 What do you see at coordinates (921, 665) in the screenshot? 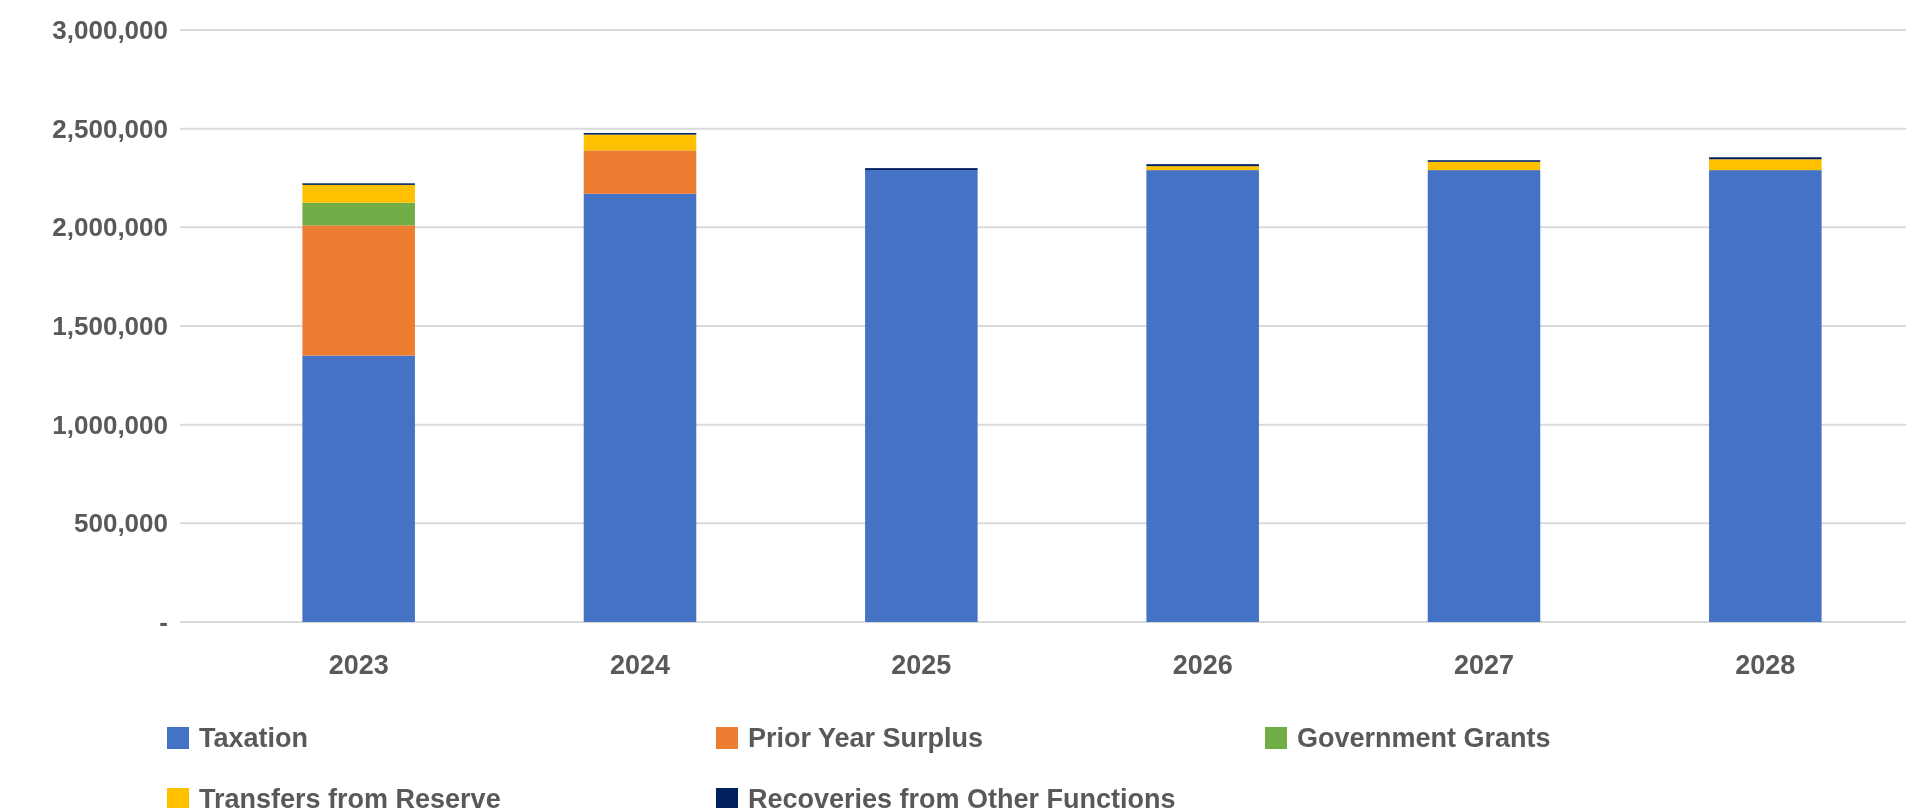
I see `x-tick-label: 2025` at bounding box center [921, 665].